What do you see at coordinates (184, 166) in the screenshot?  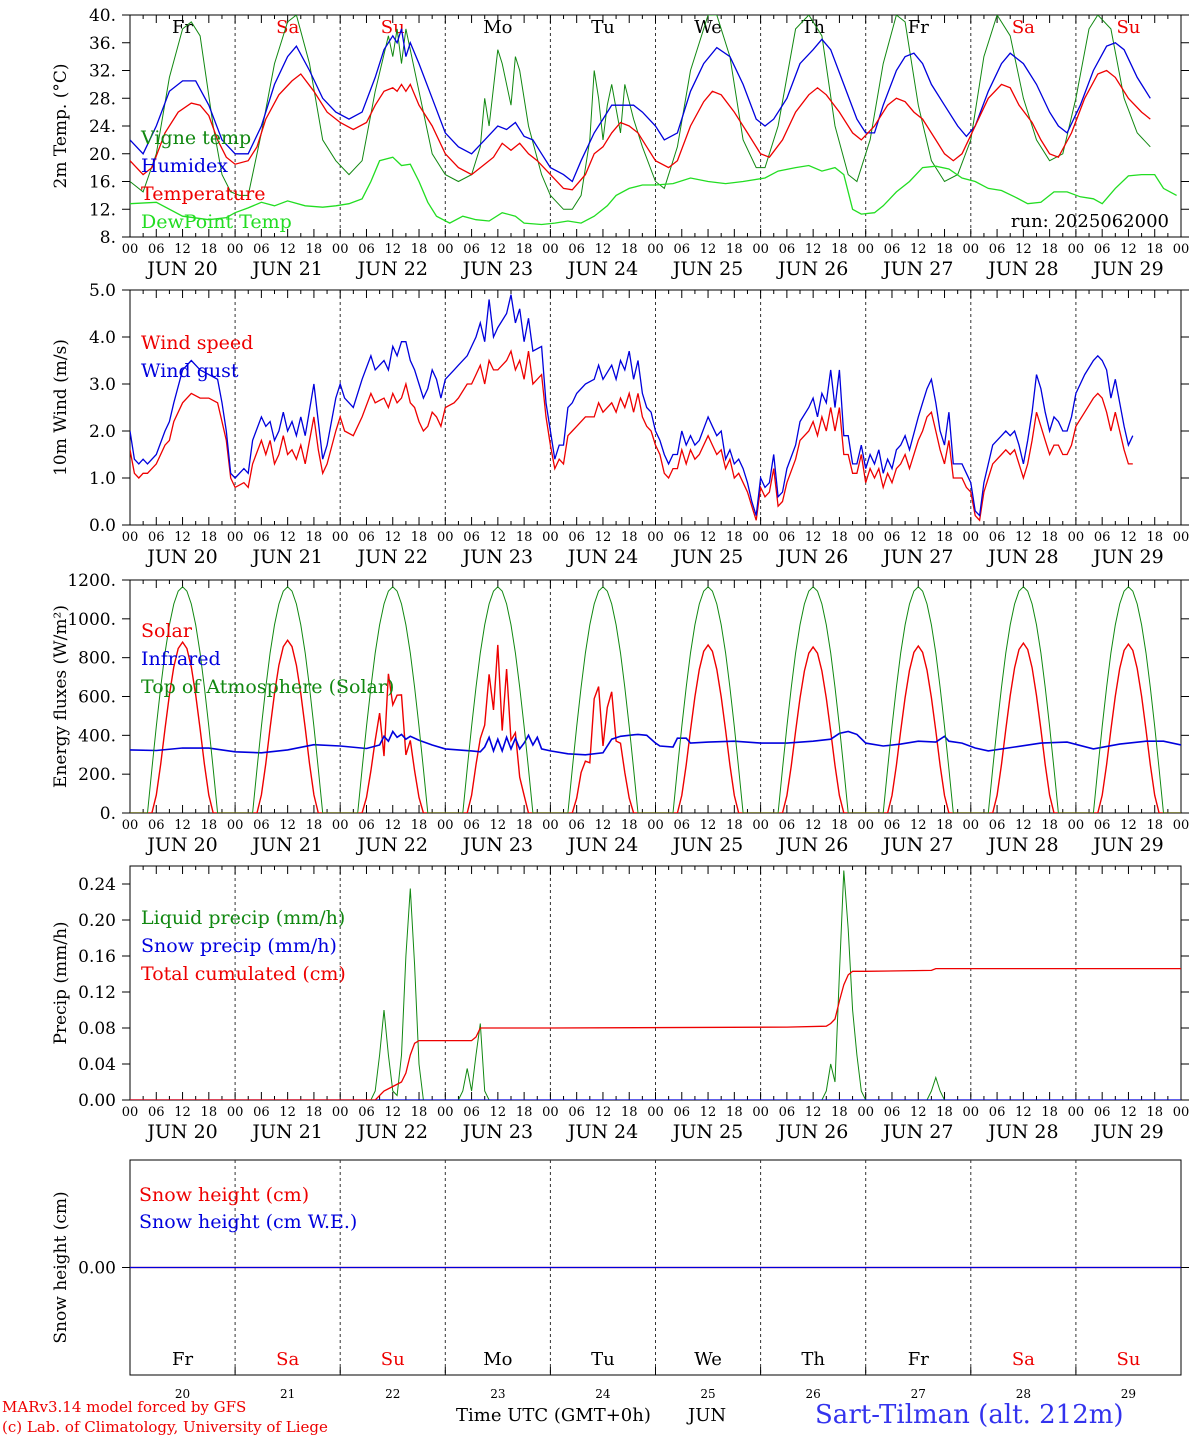 I see `legend-entry: Humidex` at bounding box center [184, 166].